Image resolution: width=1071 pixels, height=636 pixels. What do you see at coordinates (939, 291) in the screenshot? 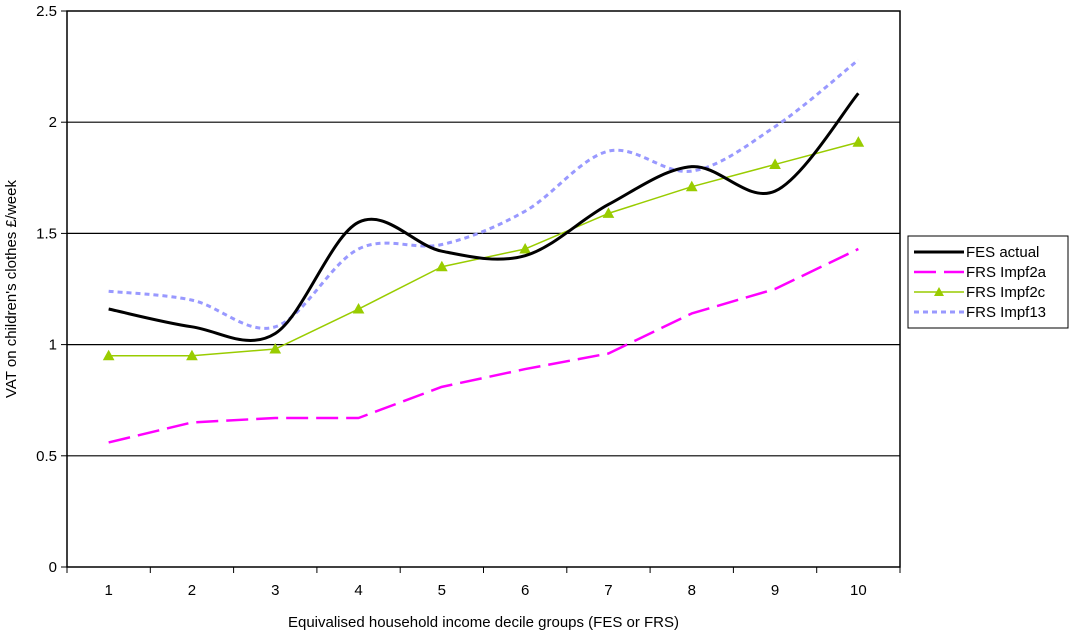
I see `legend-marker` at bounding box center [939, 291].